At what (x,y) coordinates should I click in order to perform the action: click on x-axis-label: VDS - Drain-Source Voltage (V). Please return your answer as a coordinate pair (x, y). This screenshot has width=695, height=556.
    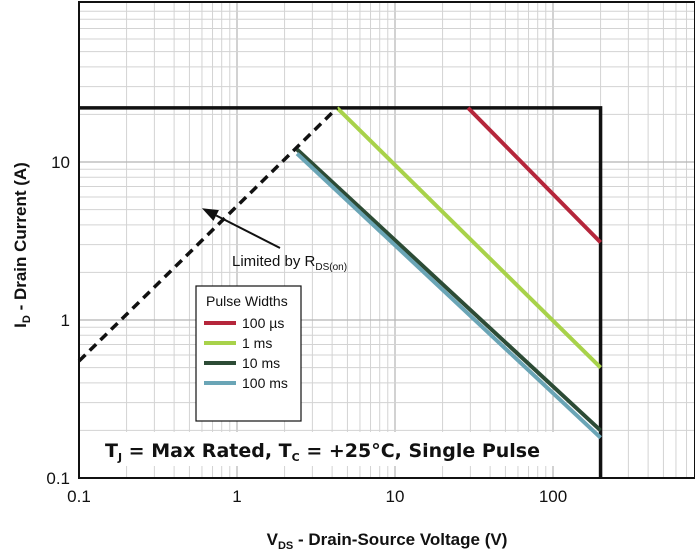
    Looking at the image, I should click on (387, 541).